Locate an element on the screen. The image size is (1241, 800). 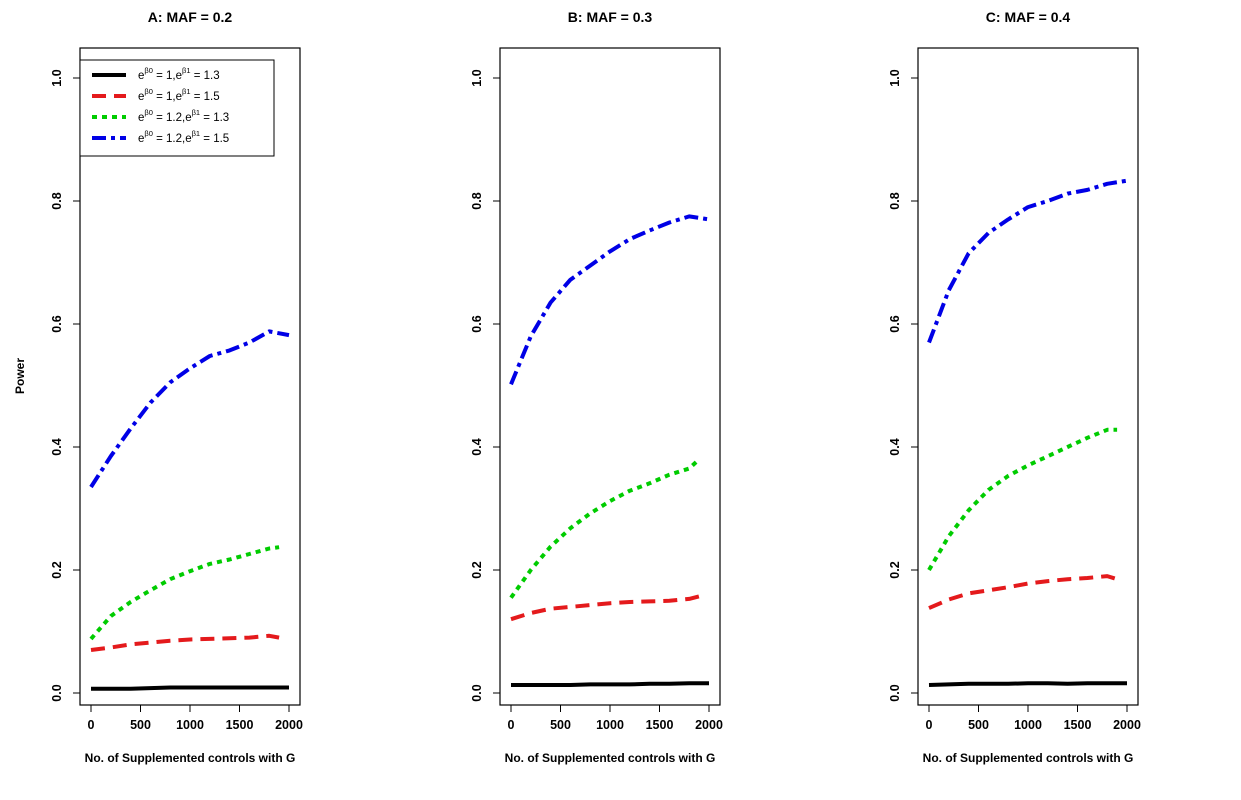
legend-entry-1: eβ0 = 1,eβ1 = 1.5 is located at coordinates (179, 95).